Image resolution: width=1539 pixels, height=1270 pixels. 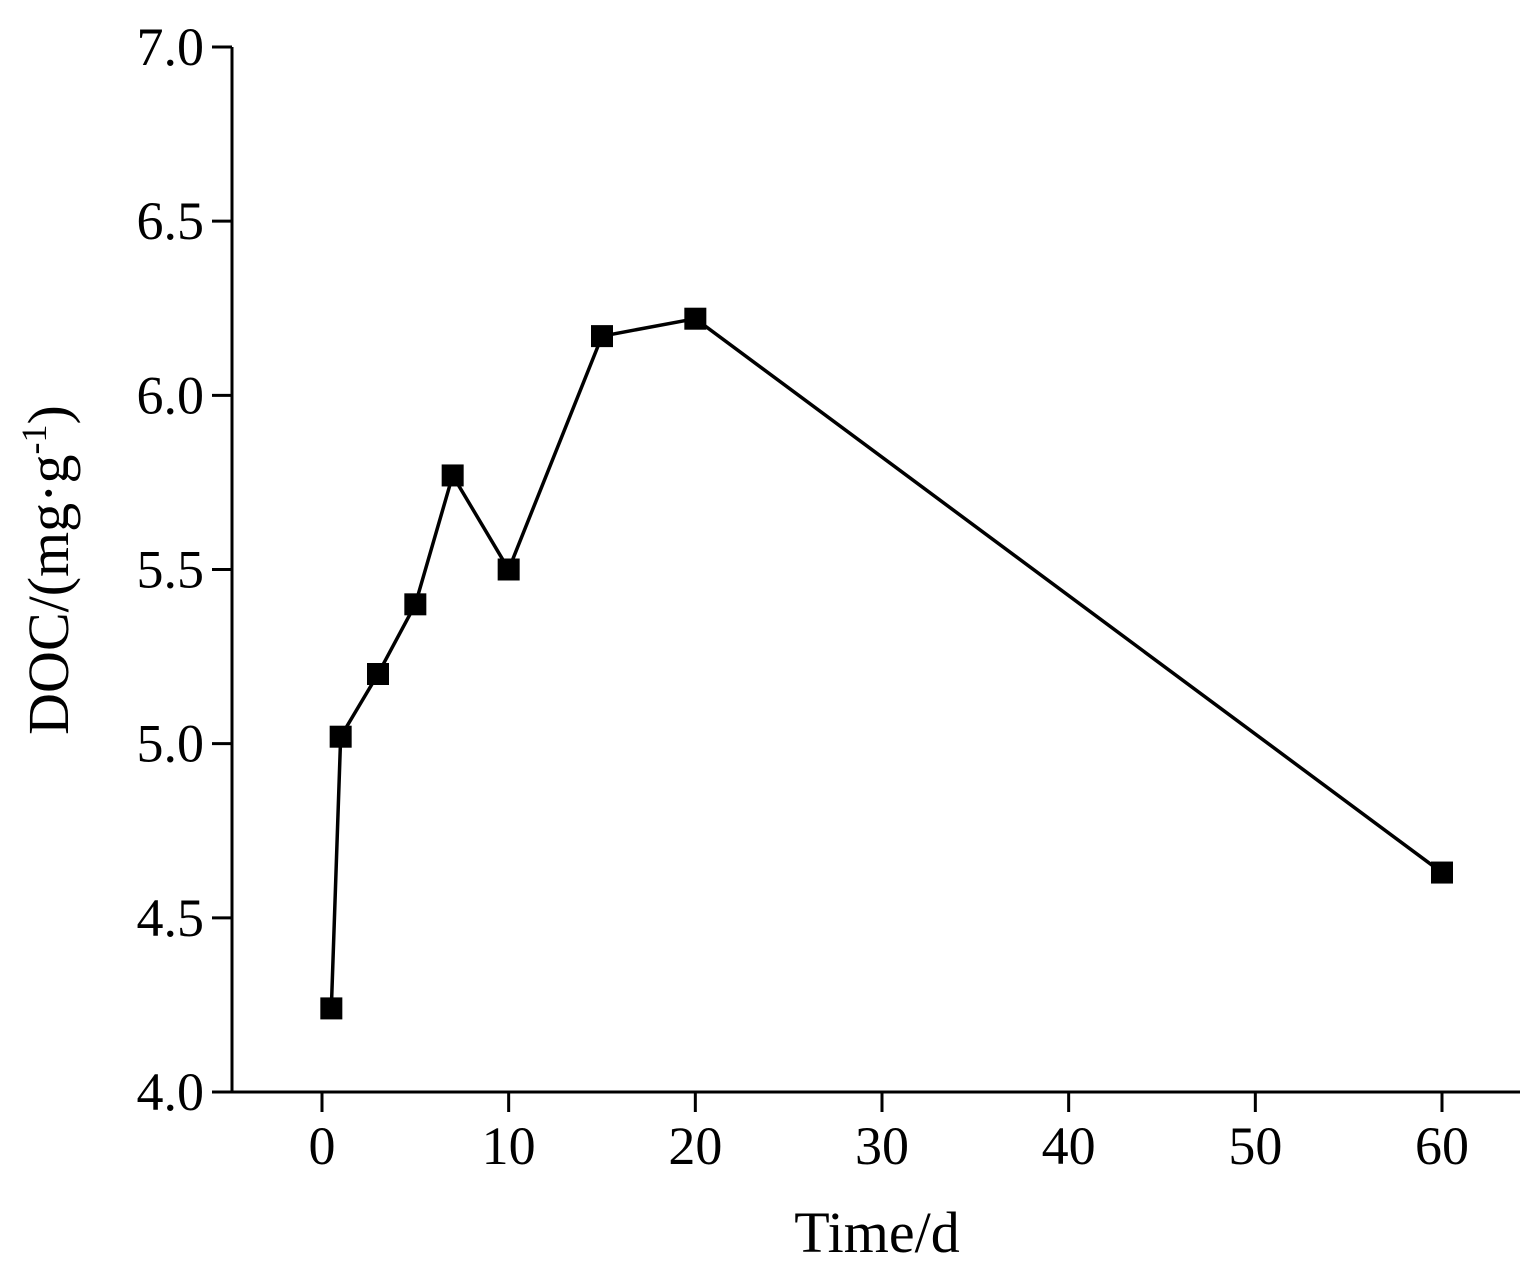 What do you see at coordinates (171, 395) in the screenshot?
I see `y-tick-label: 6.0` at bounding box center [171, 395].